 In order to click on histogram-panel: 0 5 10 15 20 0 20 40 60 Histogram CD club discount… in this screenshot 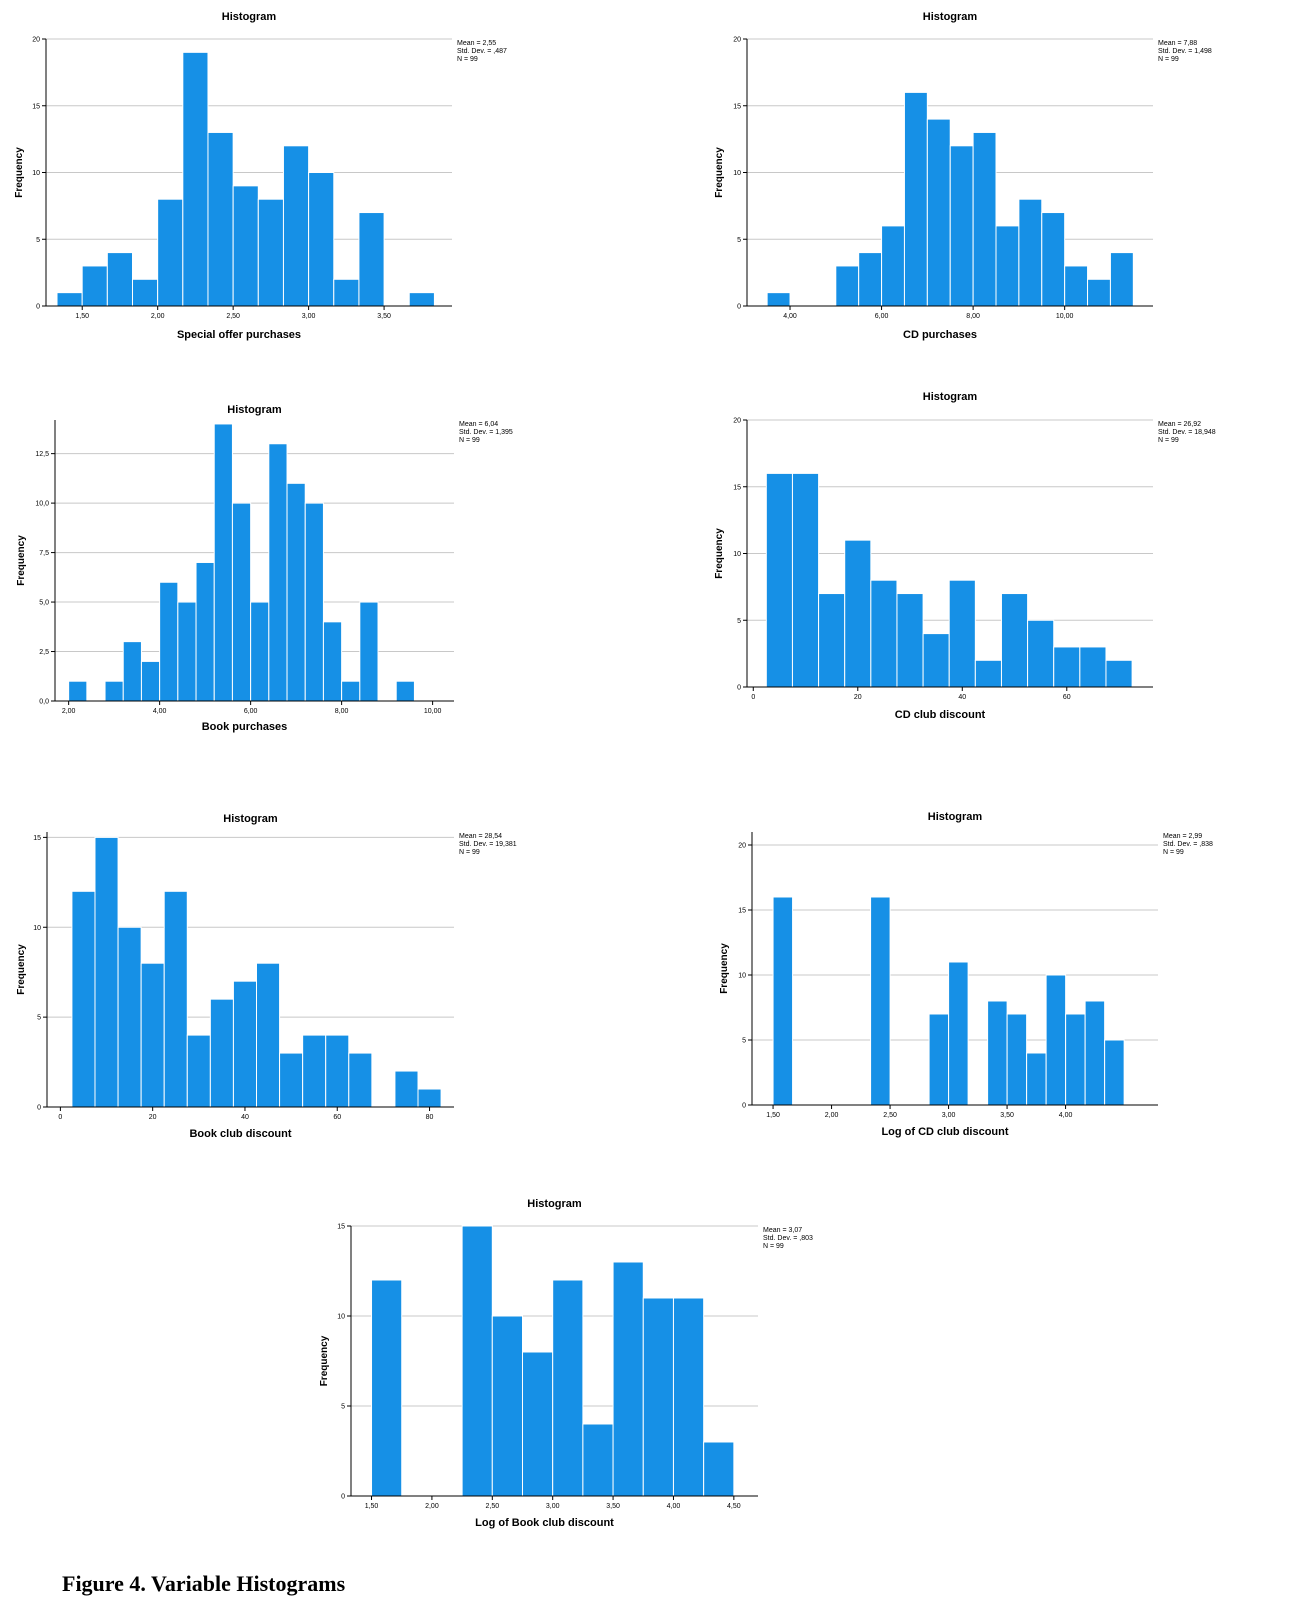, I will do `click(965, 556)`.